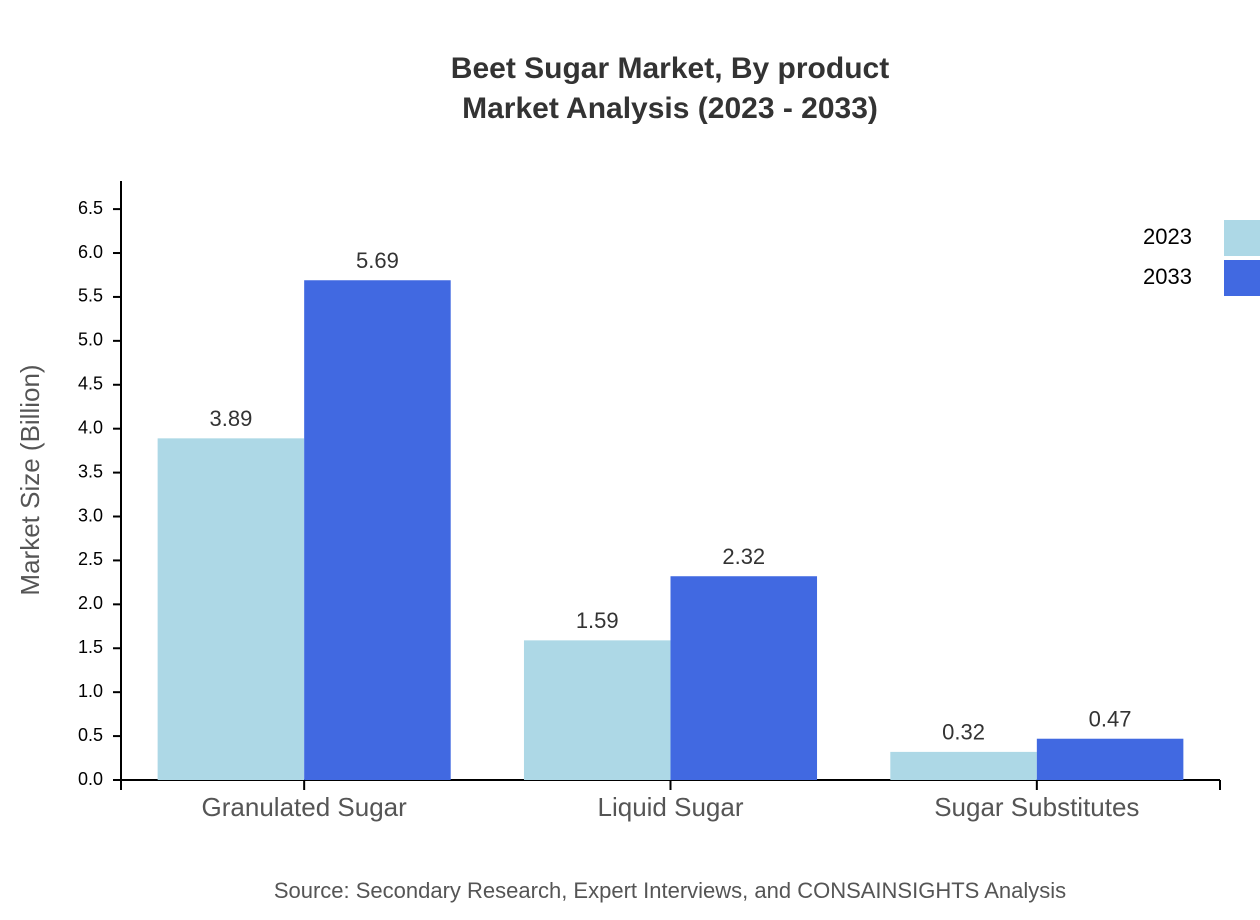 This screenshot has height=920, width=1260. I want to click on y-tick-label: 3.5, so click(90, 471).